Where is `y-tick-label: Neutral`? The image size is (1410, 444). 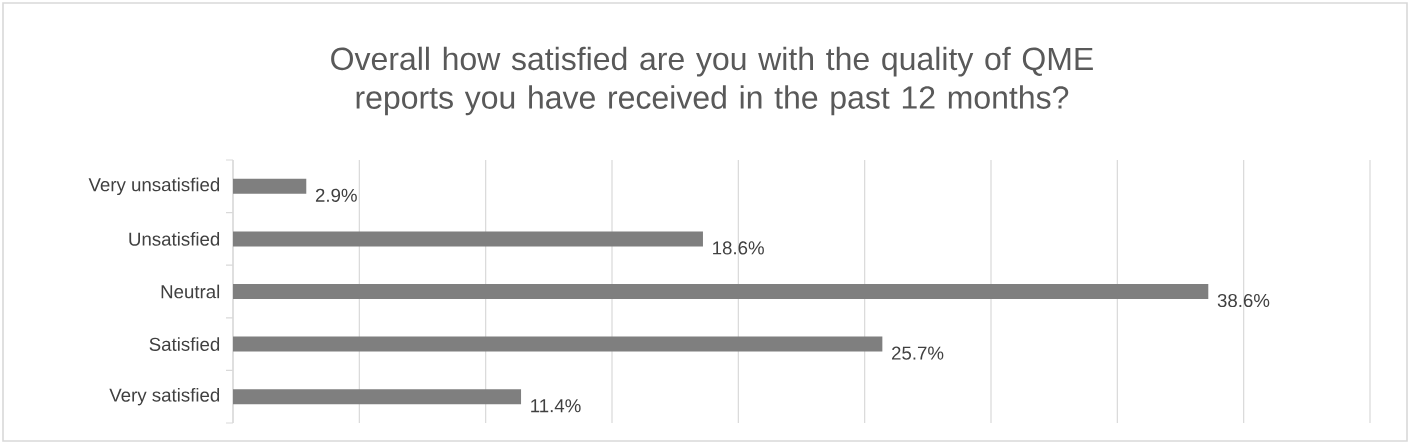 y-tick-label: Neutral is located at coordinates (190, 291).